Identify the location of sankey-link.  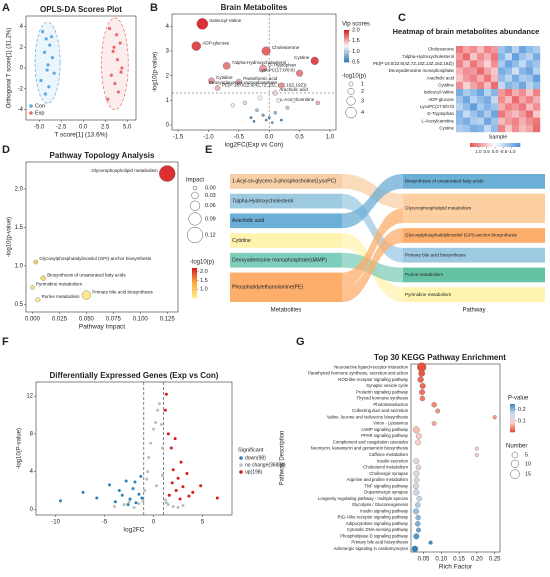
(372, 201).